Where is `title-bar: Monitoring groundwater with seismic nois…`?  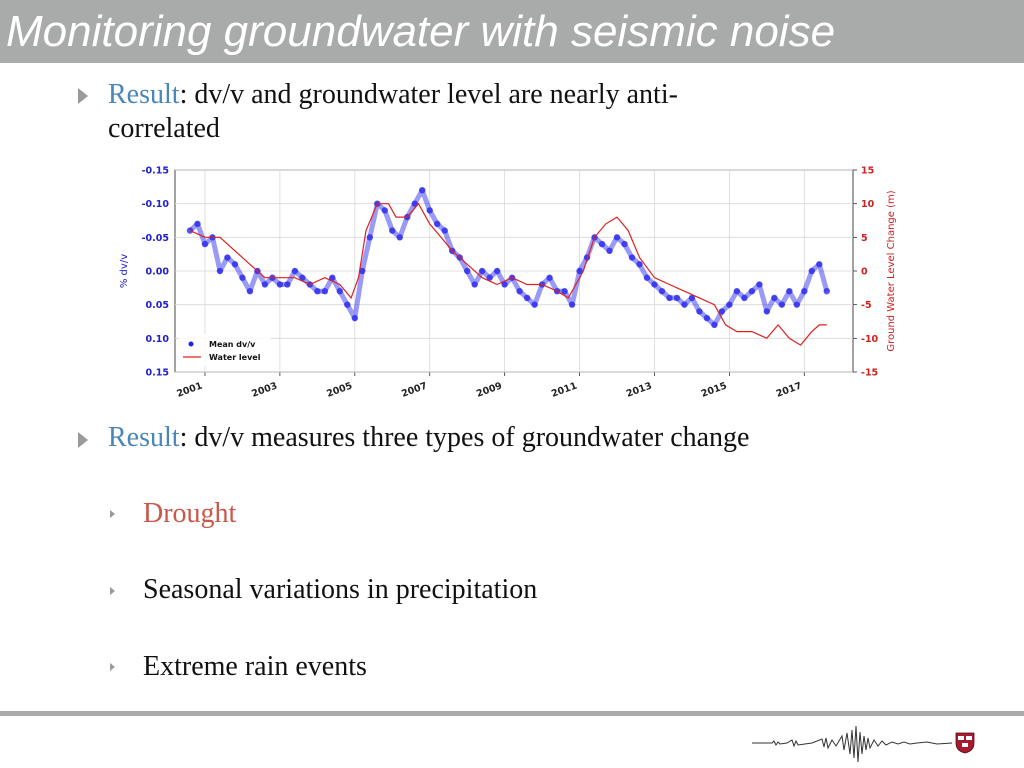
title-bar: Monitoring groundwater with seismic nois… is located at coordinates (512, 31).